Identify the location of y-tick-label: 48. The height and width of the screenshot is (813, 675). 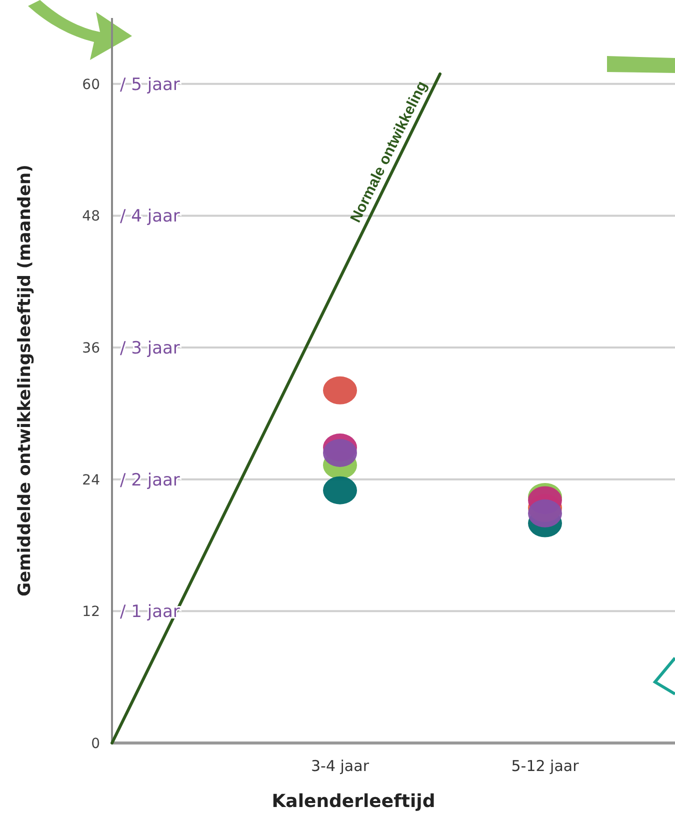
(91, 216).